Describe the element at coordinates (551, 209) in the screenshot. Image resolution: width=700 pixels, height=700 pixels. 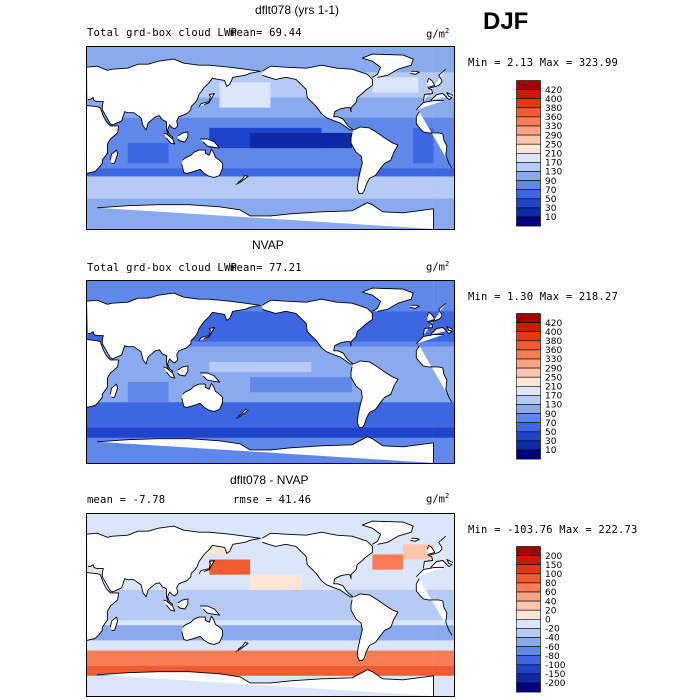
I see `colorbar-label: 30` at that location.